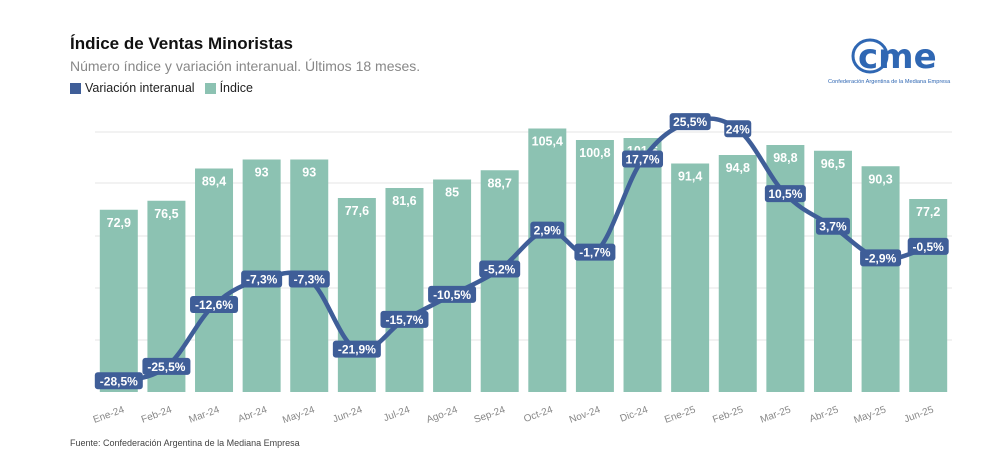 This screenshot has height=474, width=1007. What do you see at coordinates (776, 414) in the screenshot?
I see `x-tick-label: Mar-25` at bounding box center [776, 414].